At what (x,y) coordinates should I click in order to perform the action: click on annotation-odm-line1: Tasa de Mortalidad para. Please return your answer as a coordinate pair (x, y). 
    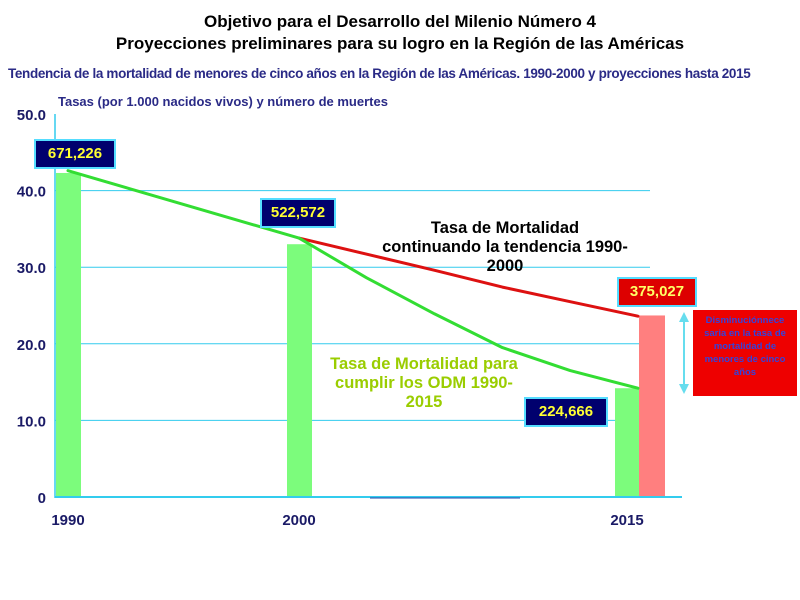
    Looking at the image, I should click on (424, 364).